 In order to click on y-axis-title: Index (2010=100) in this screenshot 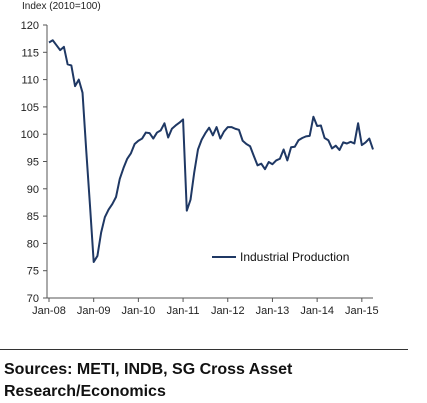, I will do `click(61, 6)`.